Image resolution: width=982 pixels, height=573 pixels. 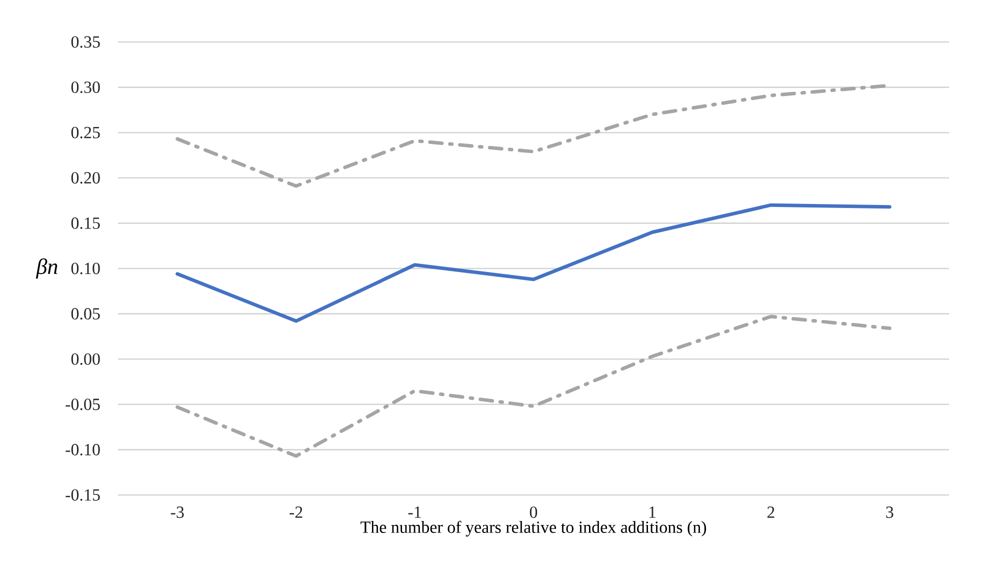 I want to click on x-tick-label: -3, so click(x=177, y=512).